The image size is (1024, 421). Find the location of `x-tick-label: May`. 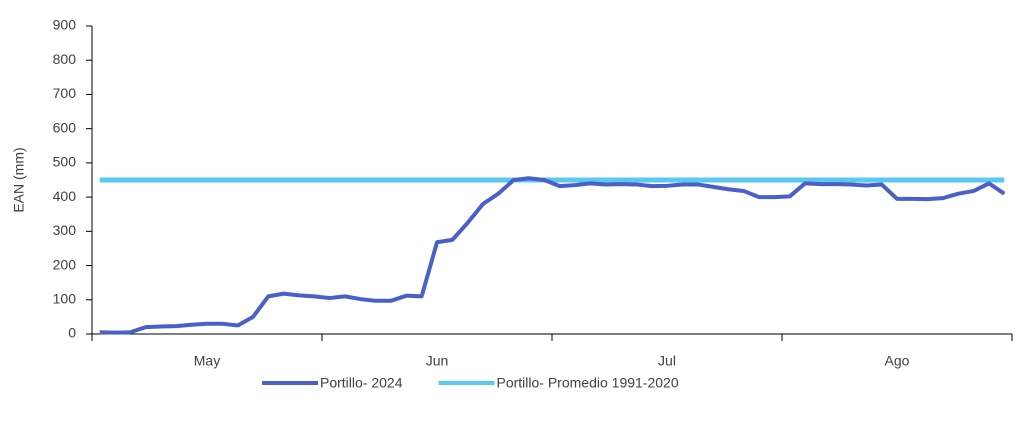

x-tick-label: May is located at coordinates (207, 361).